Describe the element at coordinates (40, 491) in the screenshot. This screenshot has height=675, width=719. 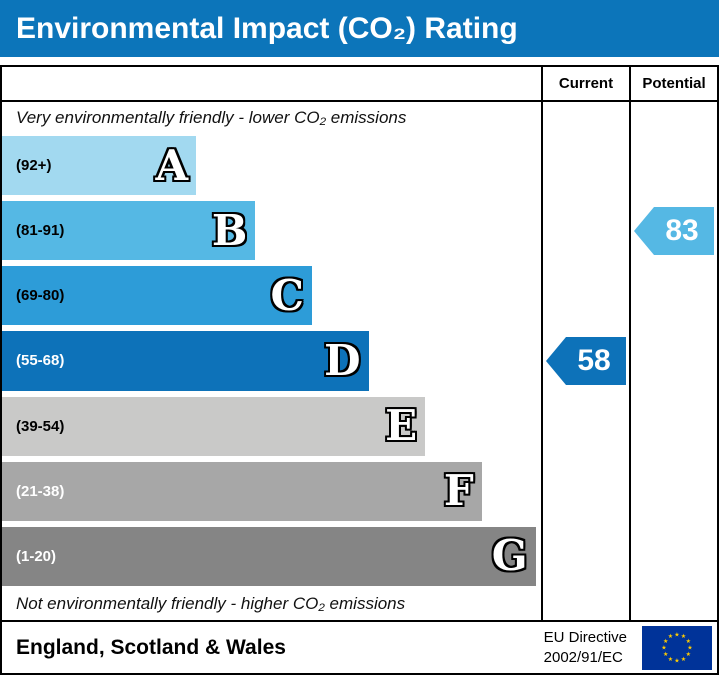
I see `band-range-label: (21-38)` at that location.